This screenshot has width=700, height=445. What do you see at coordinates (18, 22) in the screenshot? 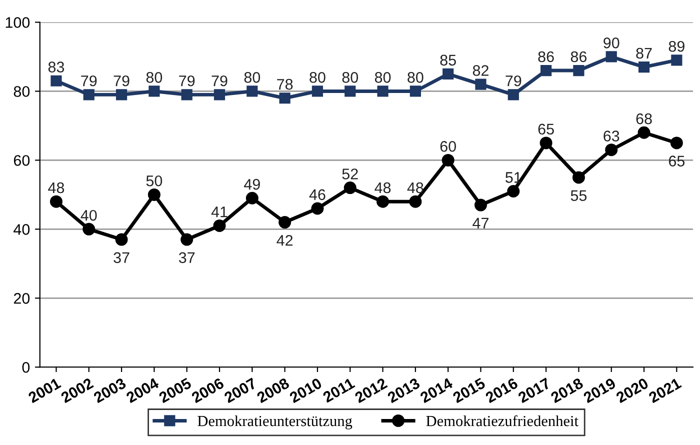
I see `y-tick-label: 100` at bounding box center [18, 22].